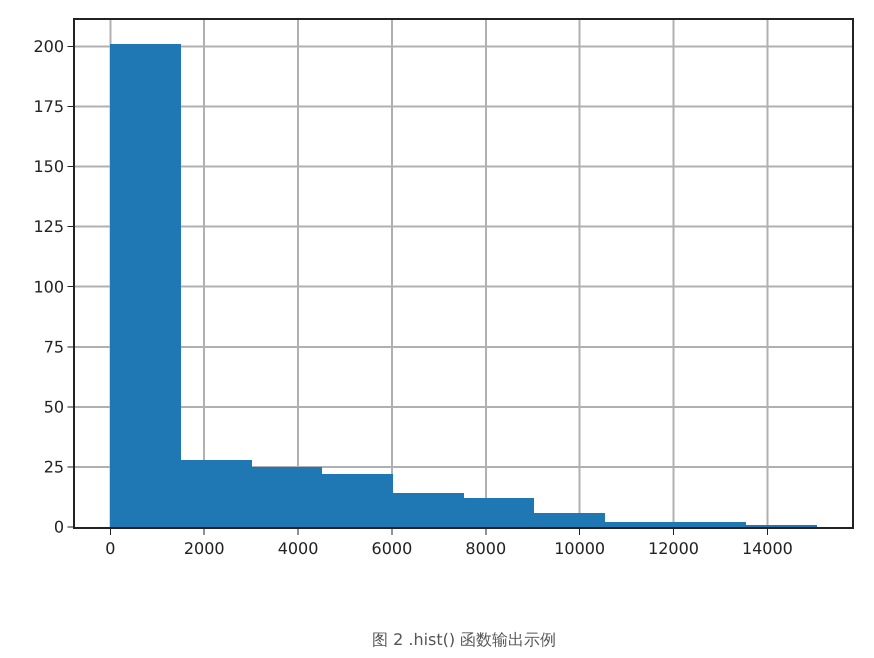 Image resolution: width=874 pixels, height=658 pixels. Describe the element at coordinates (580, 548) in the screenshot. I see `x-tick-label: 10000` at that location.